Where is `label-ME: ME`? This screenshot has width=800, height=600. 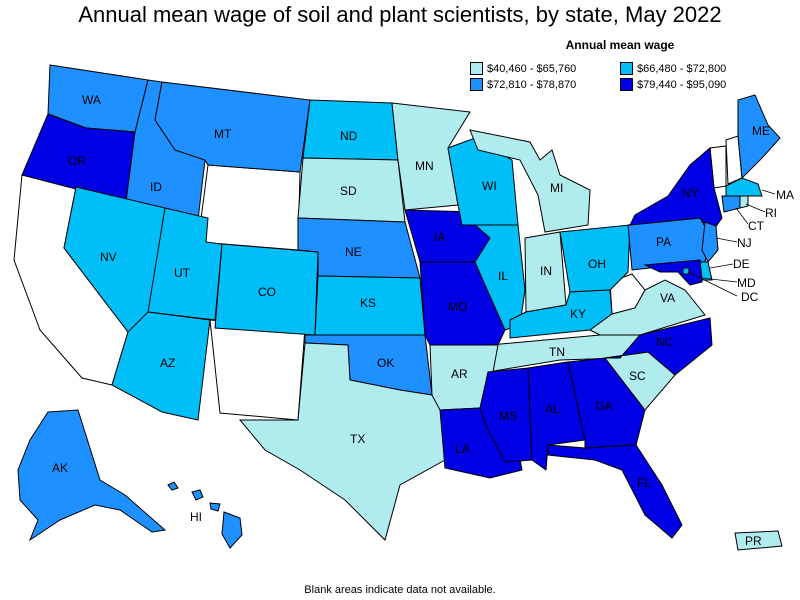
label-ME: ME is located at coordinates (761, 131).